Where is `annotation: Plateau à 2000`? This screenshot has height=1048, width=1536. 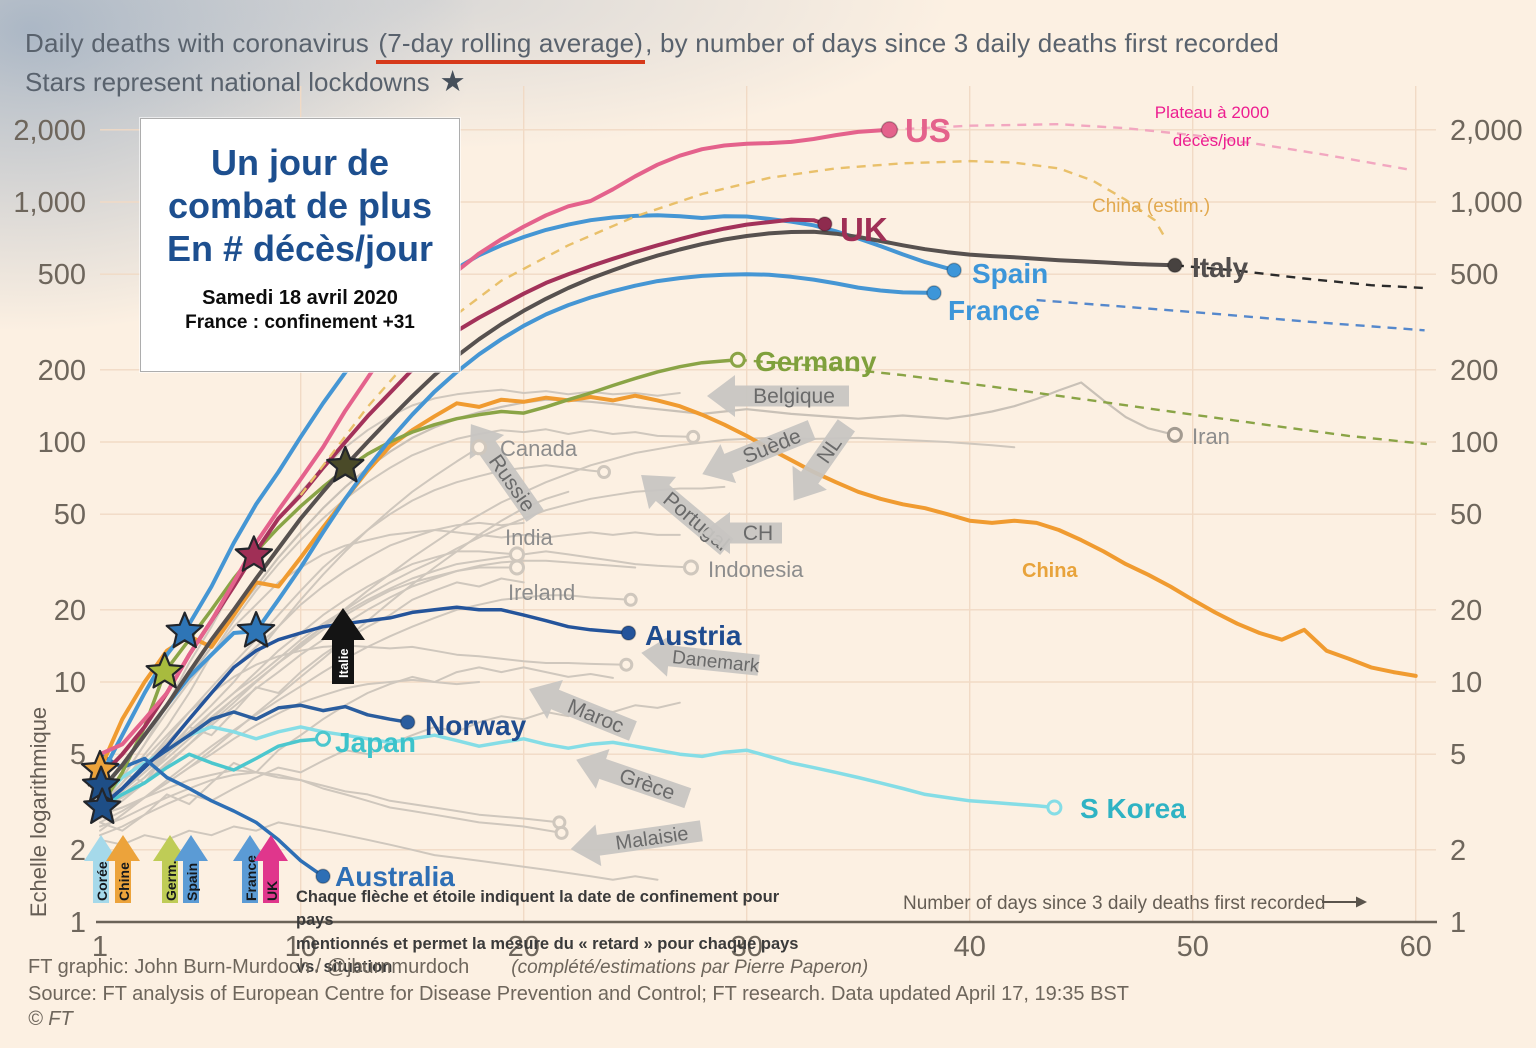
annotation: Plateau à 2000 is located at coordinates (1212, 112).